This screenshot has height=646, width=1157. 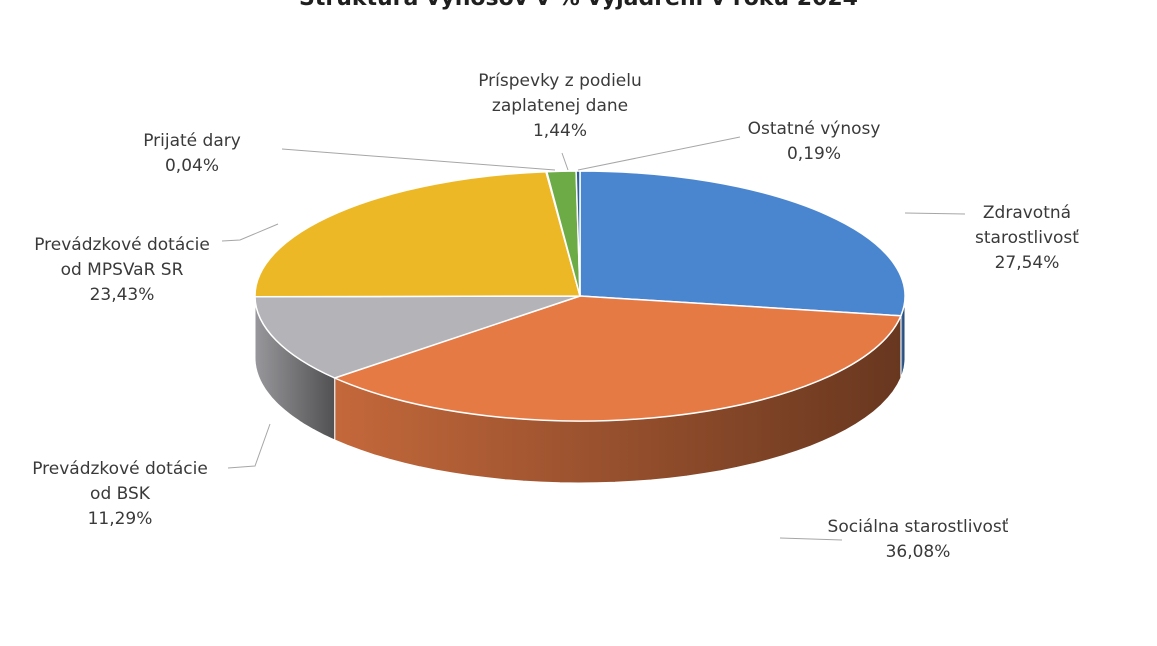 I want to click on data-label: Prijaté dary 0,04%, so click(x=192, y=153).